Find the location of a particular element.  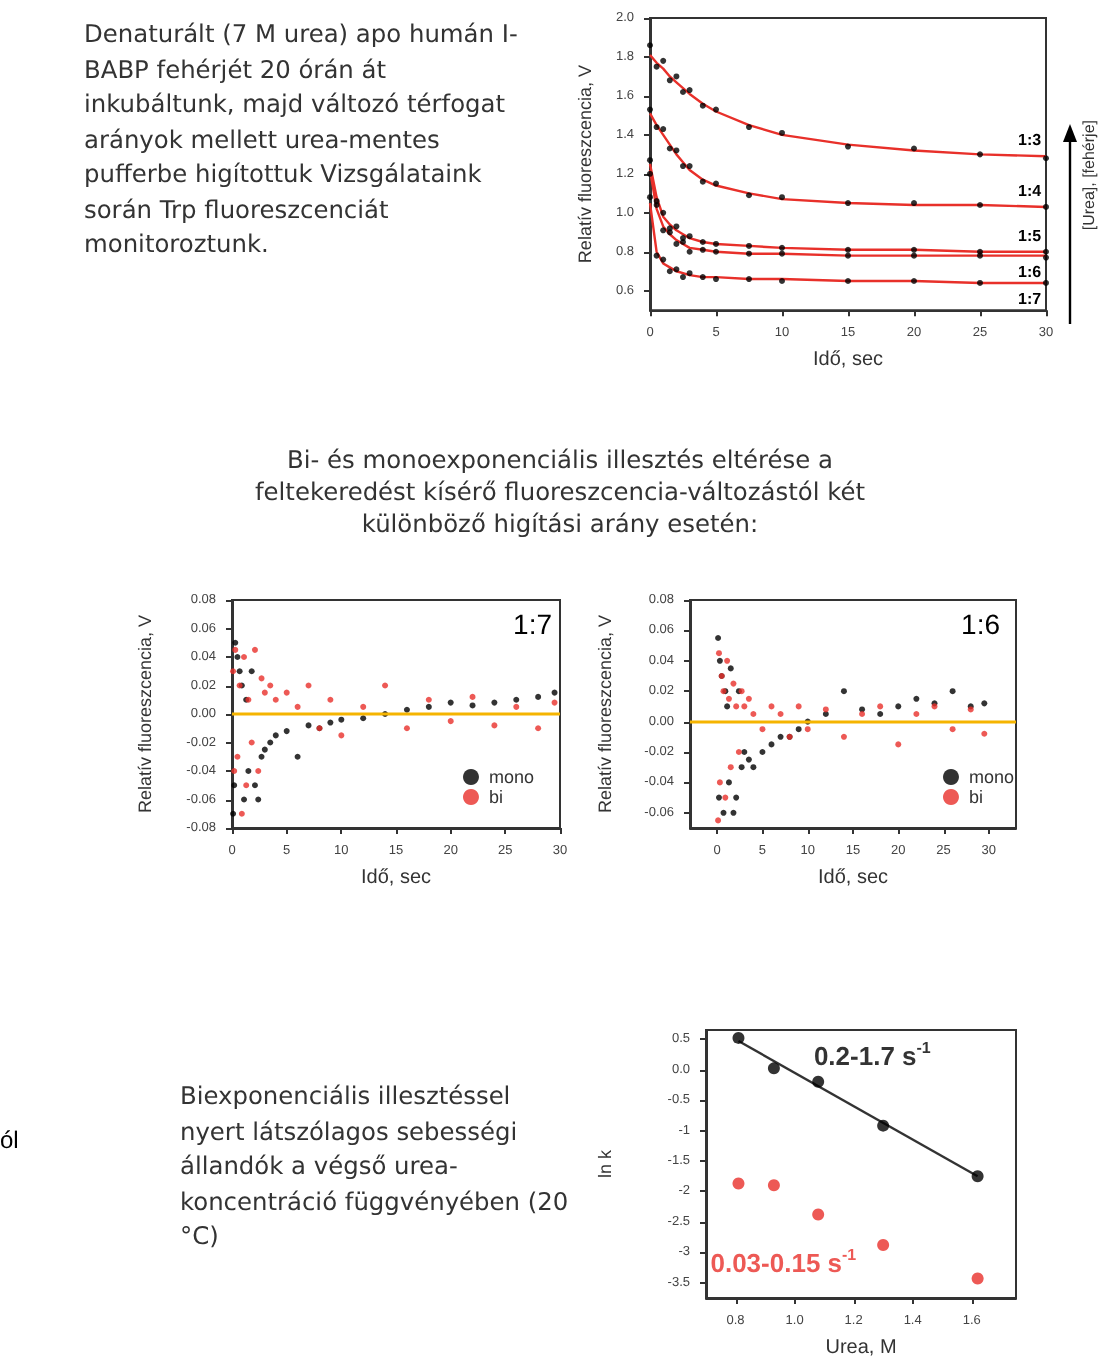

series-label: 1:6 is located at coordinates (1030, 271).